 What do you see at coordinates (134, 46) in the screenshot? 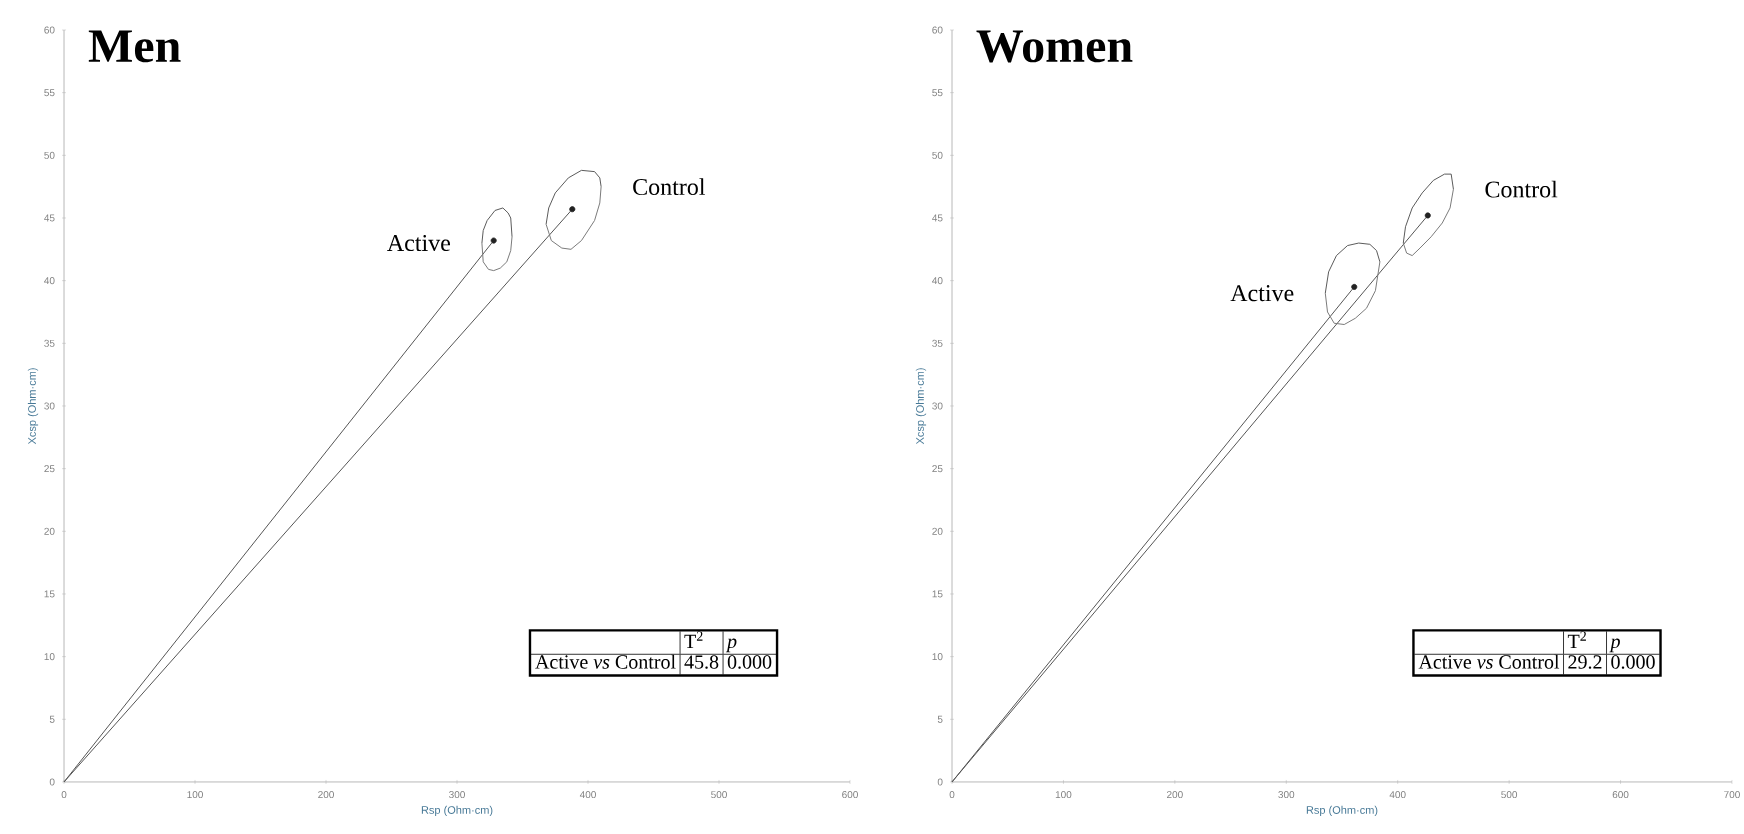
I see `chart-title: Men` at bounding box center [134, 46].